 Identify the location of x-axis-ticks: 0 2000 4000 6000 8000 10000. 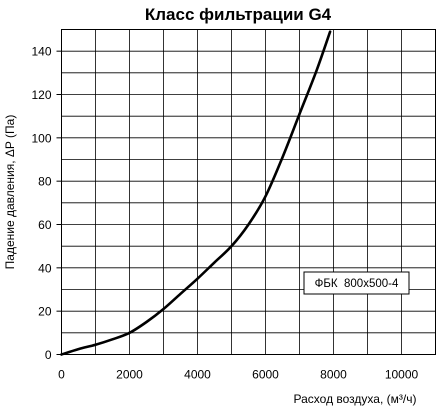
(238, 375).